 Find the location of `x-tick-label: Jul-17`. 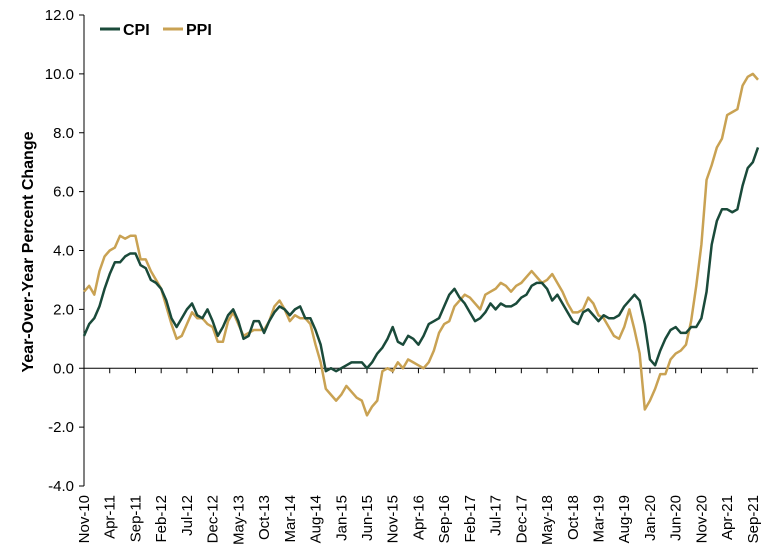

x-tick-label: Jul-17 is located at coordinates (496, 515).